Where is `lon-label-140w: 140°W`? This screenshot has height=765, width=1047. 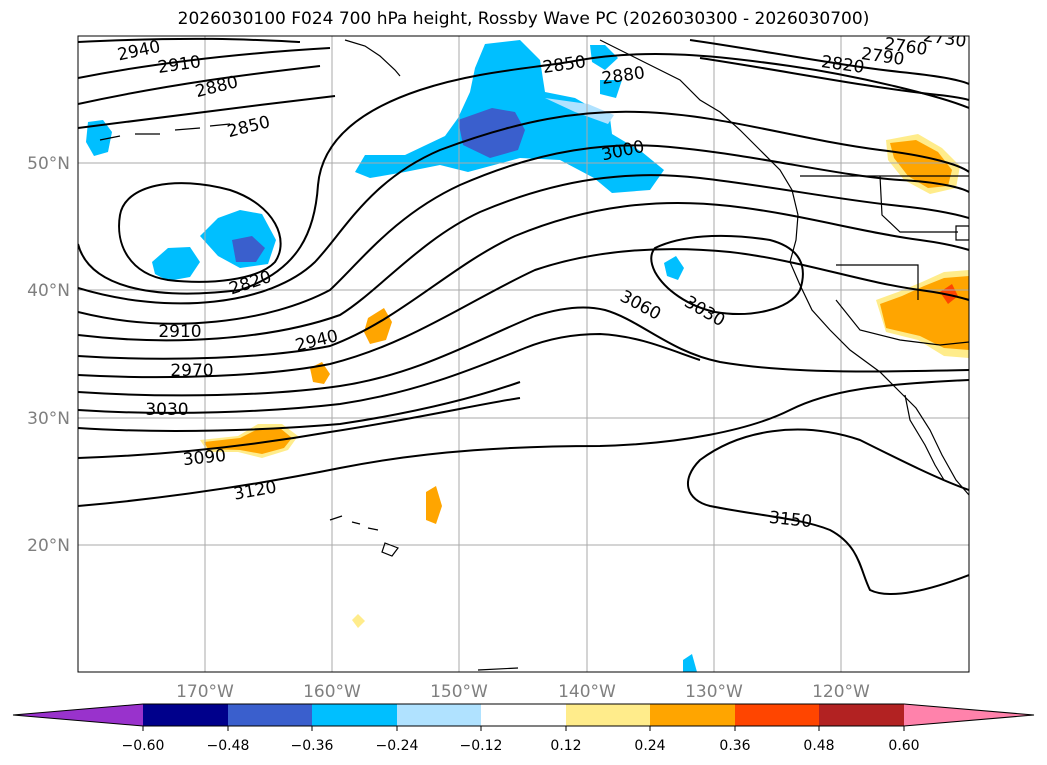
lon-label-140w: 140°W is located at coordinates (587, 692).